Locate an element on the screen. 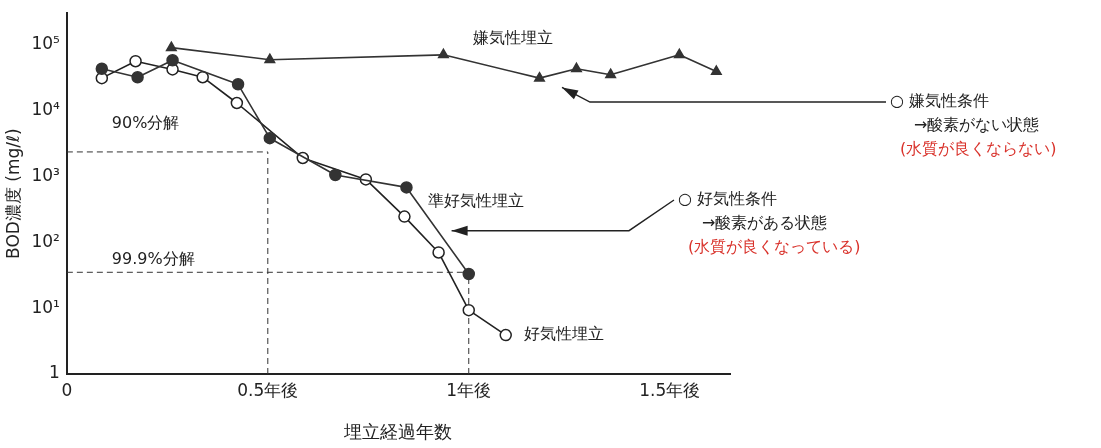  annotation: ○ 好気性条件 is located at coordinates (728, 199).